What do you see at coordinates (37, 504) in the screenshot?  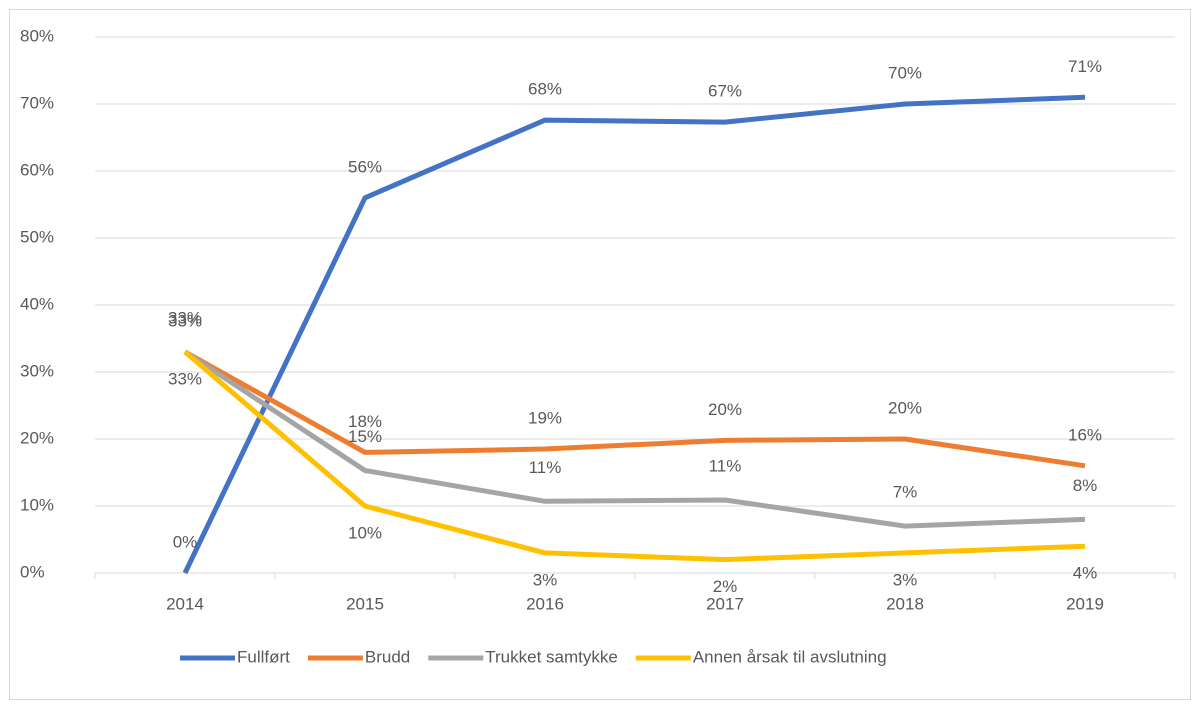 I see `y-tick-label: 10%` at bounding box center [37, 504].